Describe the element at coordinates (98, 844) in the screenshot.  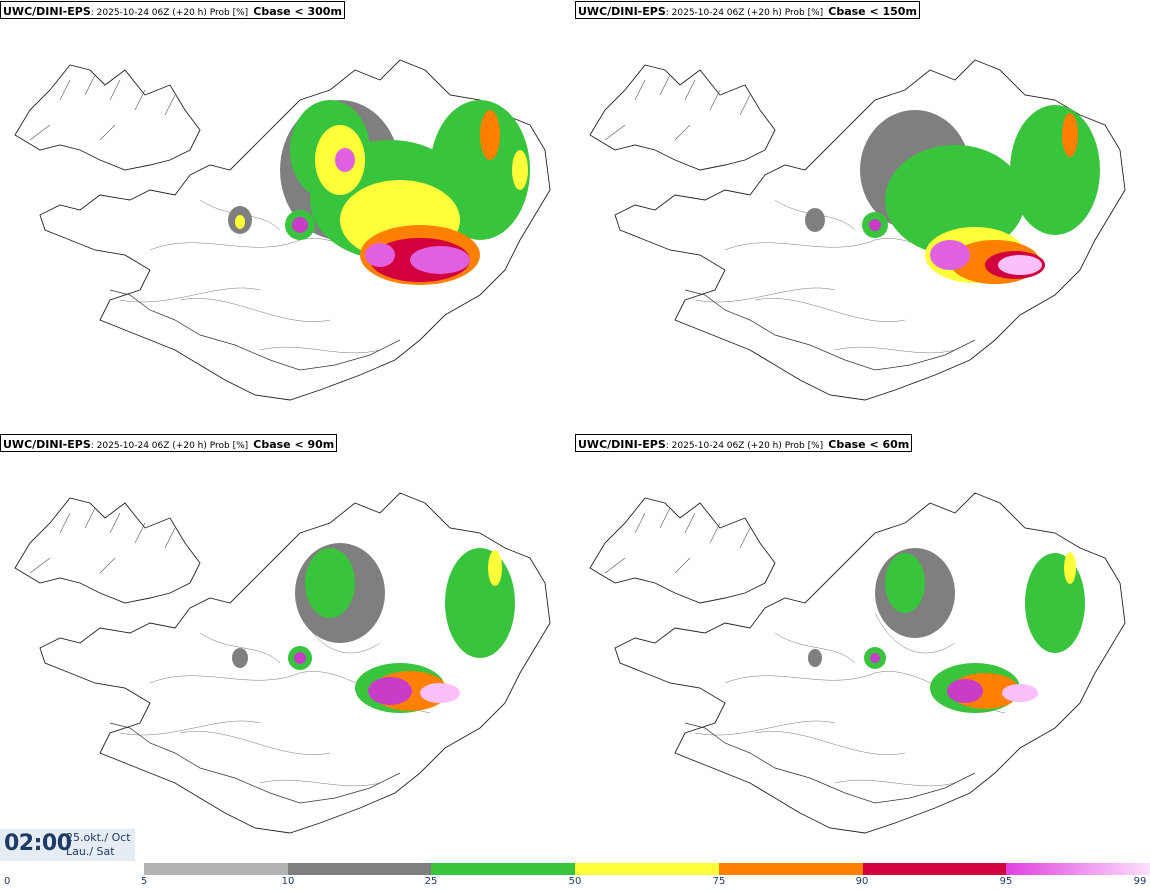
I see `valid-date: 25.okt./ Oct Lau./ Sat` at that location.